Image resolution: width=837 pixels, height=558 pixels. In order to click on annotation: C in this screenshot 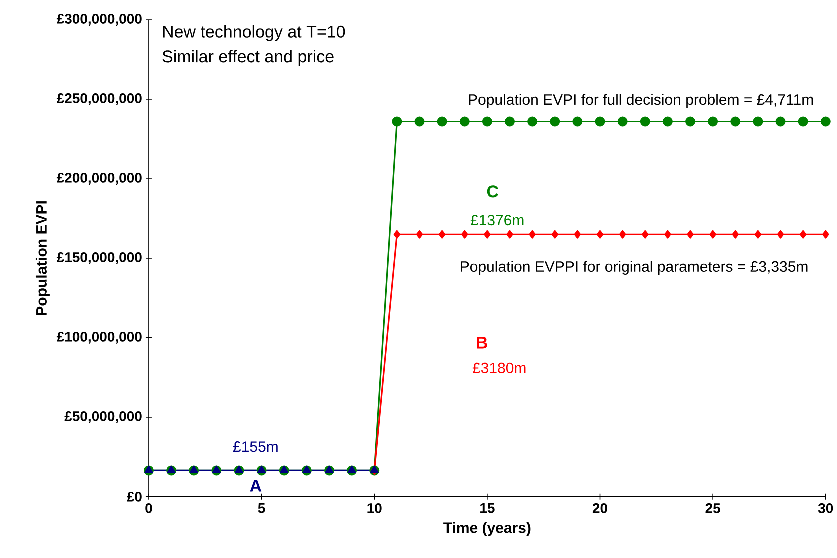, I will do `click(493, 192)`.